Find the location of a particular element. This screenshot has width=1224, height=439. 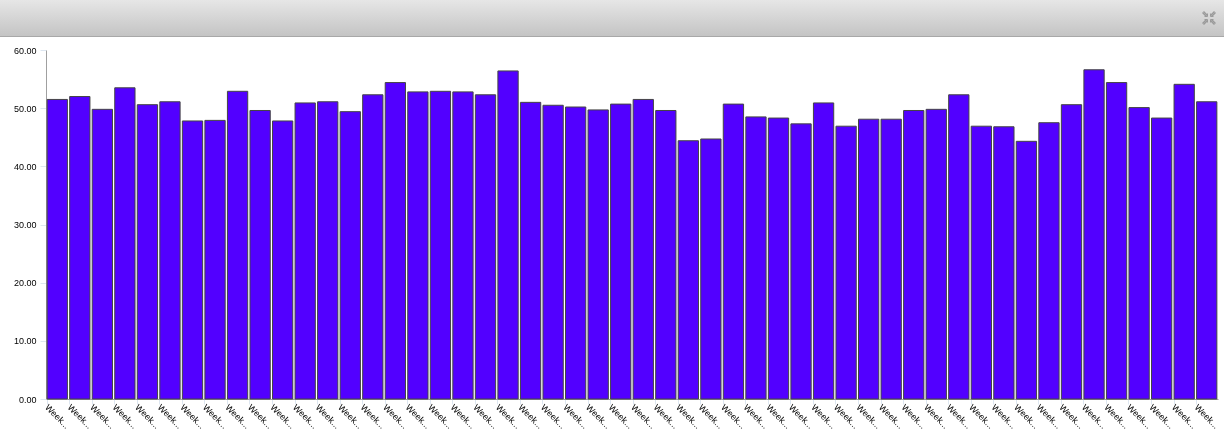

y-tick-label: 30.00 is located at coordinates (25, 225).